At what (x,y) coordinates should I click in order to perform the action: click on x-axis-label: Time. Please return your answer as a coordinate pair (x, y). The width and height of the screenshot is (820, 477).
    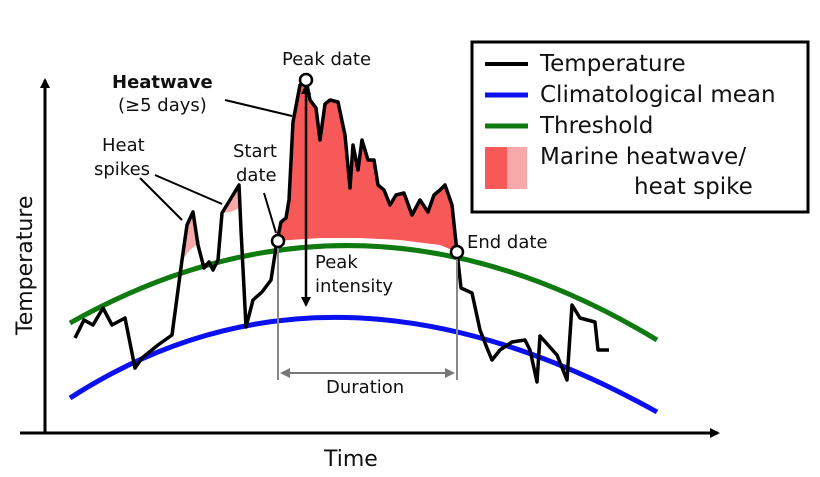
    Looking at the image, I should click on (350, 459).